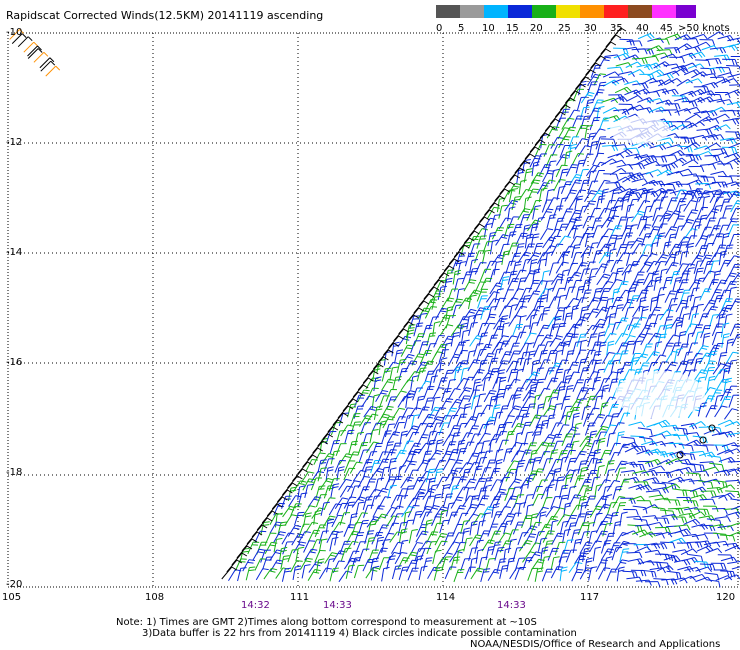  I want to click on lat-label: -20, so click(14, 584).